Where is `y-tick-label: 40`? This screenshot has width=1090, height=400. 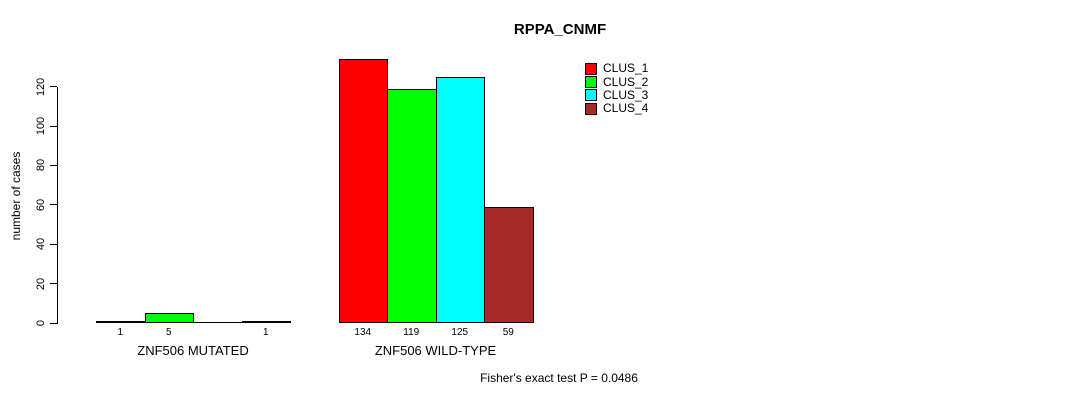
y-tick-label: 40 is located at coordinates (41, 244).